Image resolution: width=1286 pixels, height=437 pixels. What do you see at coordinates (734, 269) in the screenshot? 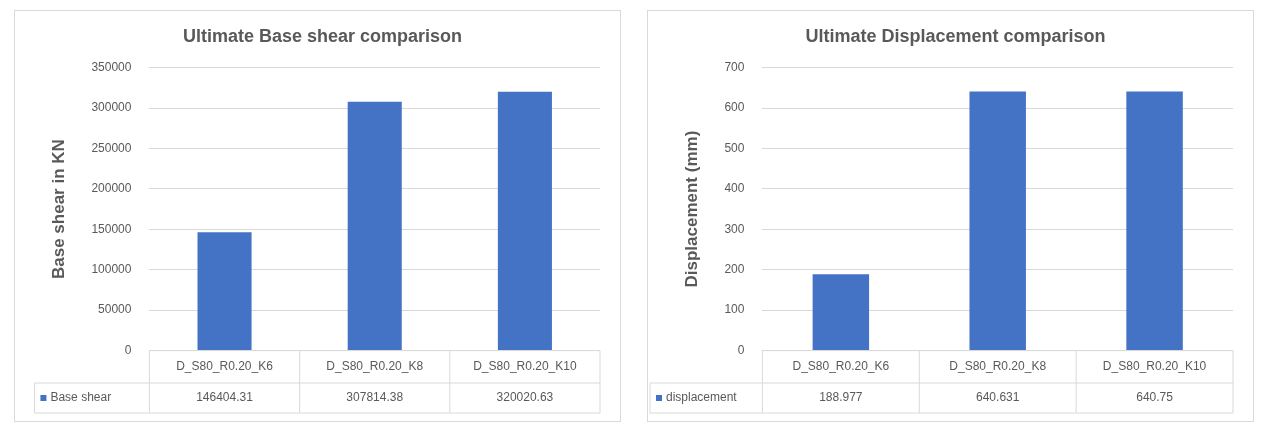
I see `y-tick-label: 200` at bounding box center [734, 269].